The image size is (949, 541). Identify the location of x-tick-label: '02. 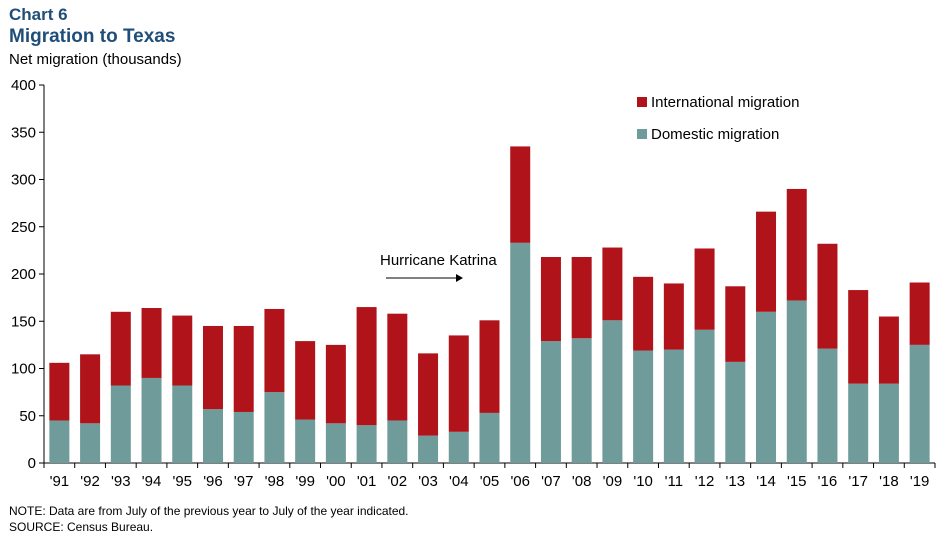
(398, 481).